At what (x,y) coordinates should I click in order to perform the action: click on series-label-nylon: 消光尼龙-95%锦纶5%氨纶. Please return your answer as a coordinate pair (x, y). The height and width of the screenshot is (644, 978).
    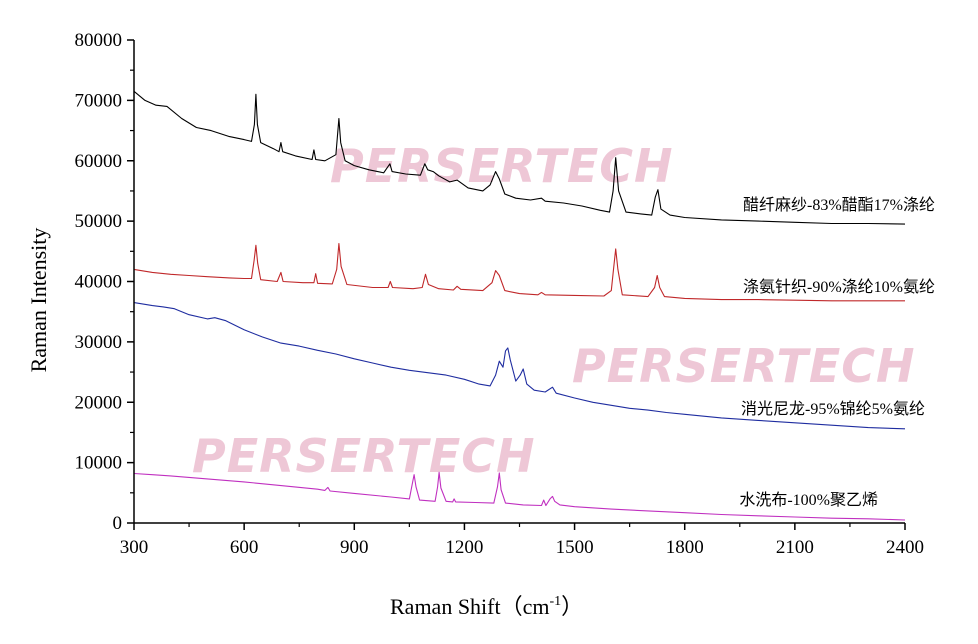
    Looking at the image, I should click on (833, 409).